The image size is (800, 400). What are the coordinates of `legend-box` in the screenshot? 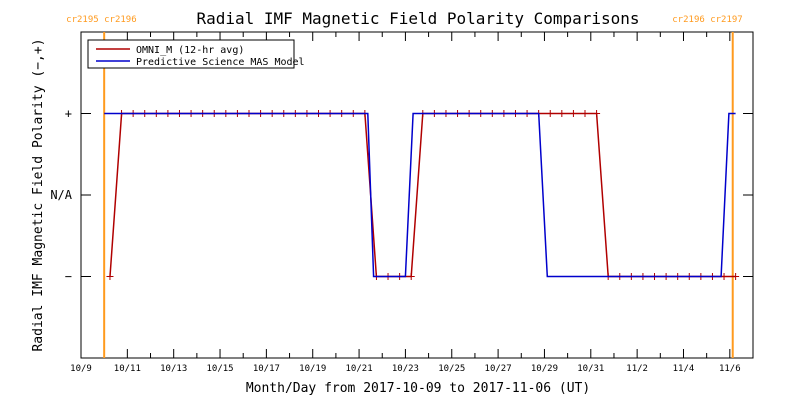 It's located at (191, 54).